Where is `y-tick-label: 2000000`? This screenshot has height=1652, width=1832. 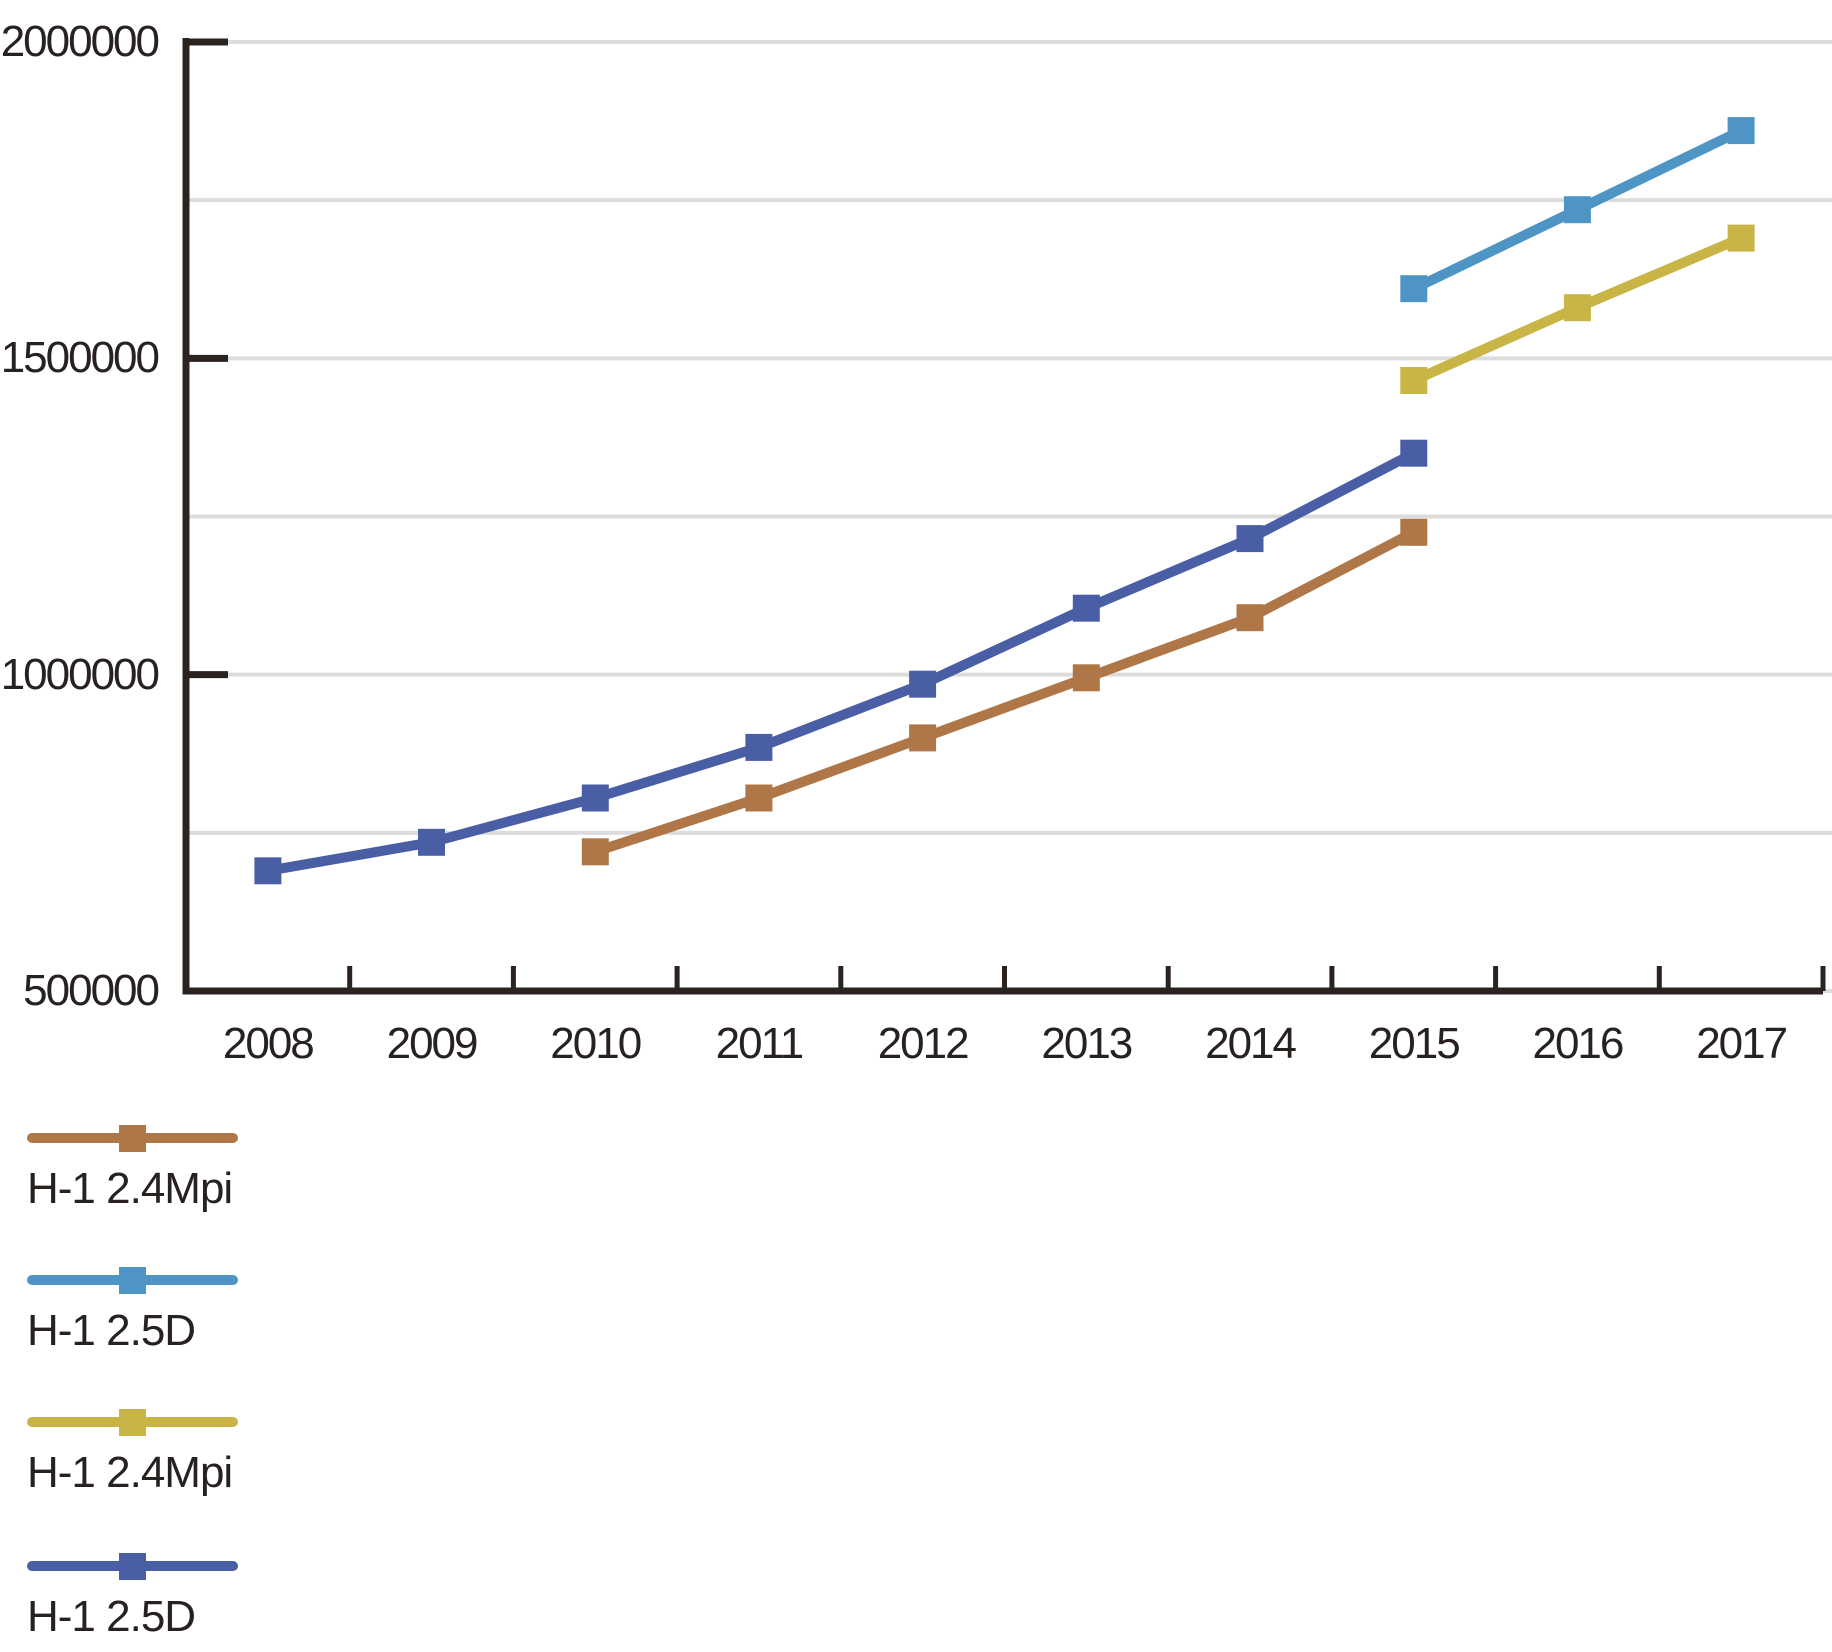 y-tick-label: 2000000 is located at coordinates (80, 41).